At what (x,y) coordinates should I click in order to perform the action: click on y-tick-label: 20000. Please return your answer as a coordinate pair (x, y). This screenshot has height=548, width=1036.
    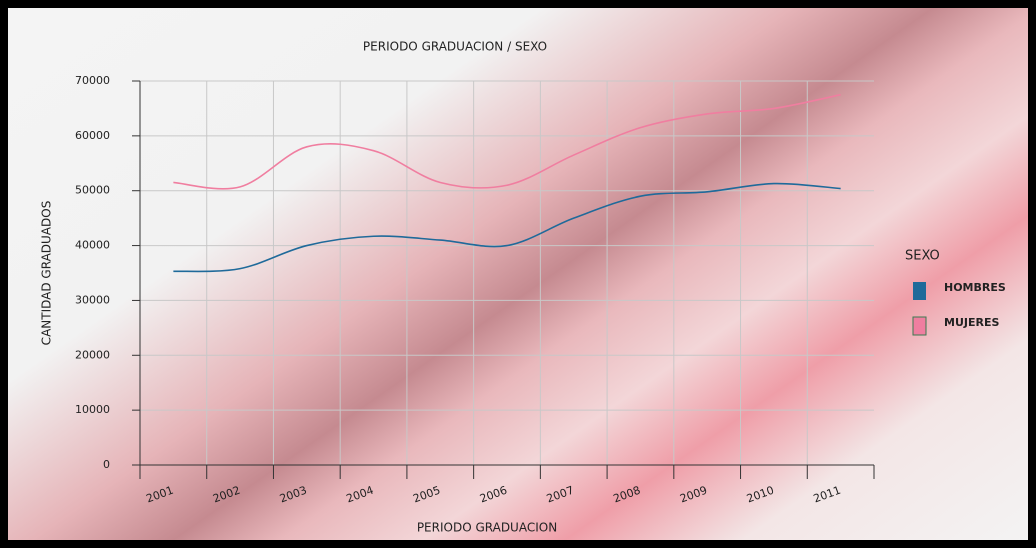
    Looking at the image, I should click on (92, 354).